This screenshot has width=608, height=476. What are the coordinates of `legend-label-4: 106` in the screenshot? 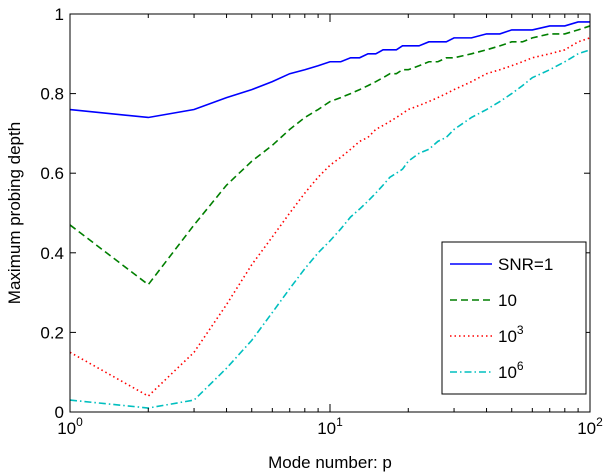 It's located at (511, 370).